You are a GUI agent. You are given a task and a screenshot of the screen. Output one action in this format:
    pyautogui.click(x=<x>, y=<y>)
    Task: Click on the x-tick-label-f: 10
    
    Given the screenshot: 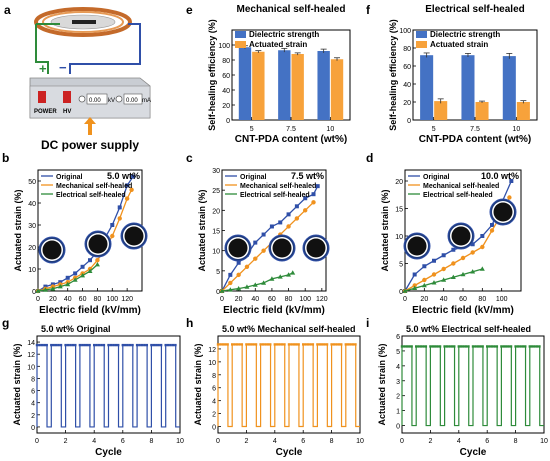 What is the action you would take?
    pyautogui.click(x=516, y=129)
    